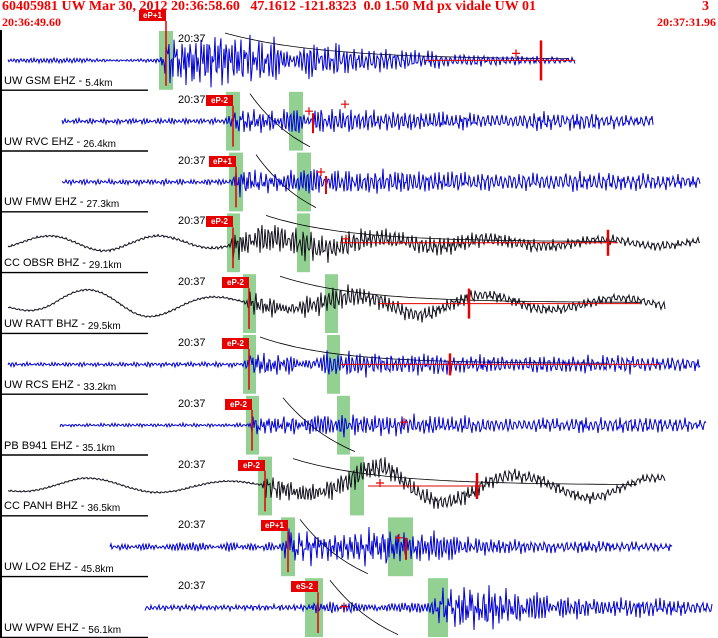  What do you see at coordinates (98, 448) in the screenshot?
I see `station-distance: 35.1km` at bounding box center [98, 448].